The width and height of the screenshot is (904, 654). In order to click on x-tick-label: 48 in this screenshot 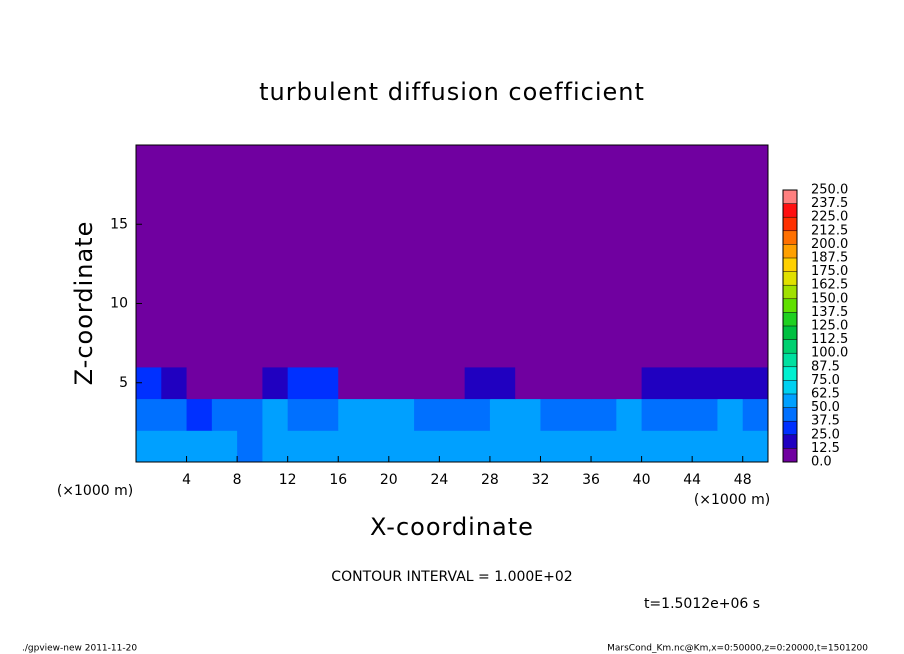, I will do `click(743, 480)`.